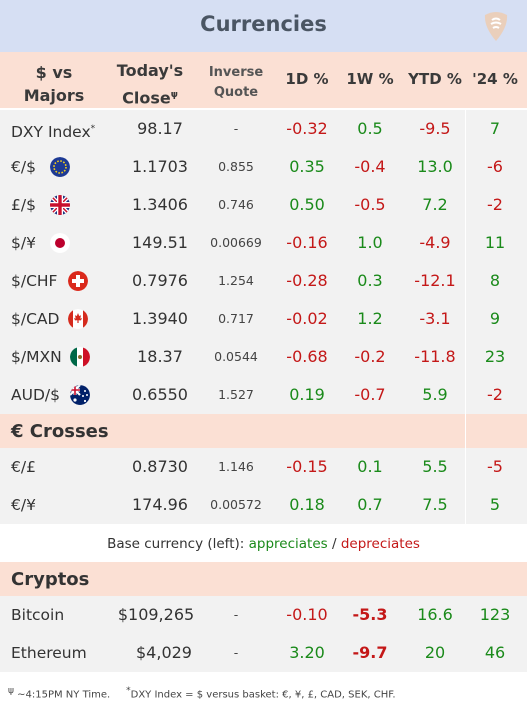 The height and width of the screenshot is (708, 527). Describe the element at coordinates (236, 280) in the screenshot. I see `inverse-cell: 1.254` at that location.